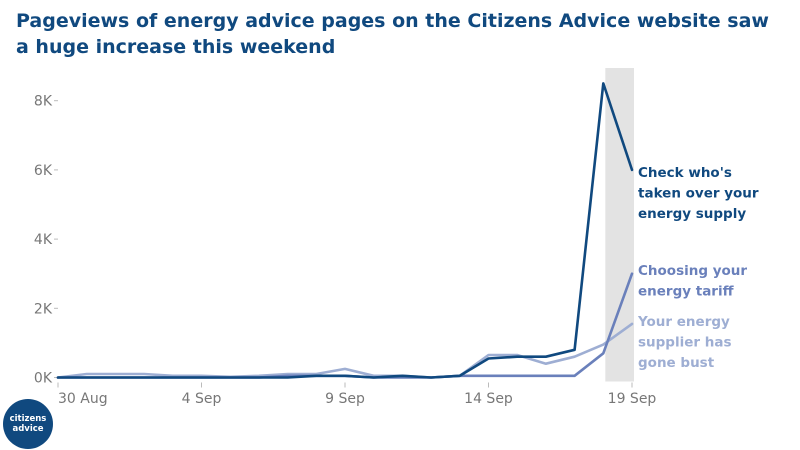 Image resolution: width=800 pixels, height=450 pixels. Describe the element at coordinates (43, 309) in the screenshot. I see `y-tick-label: 2K` at that location.